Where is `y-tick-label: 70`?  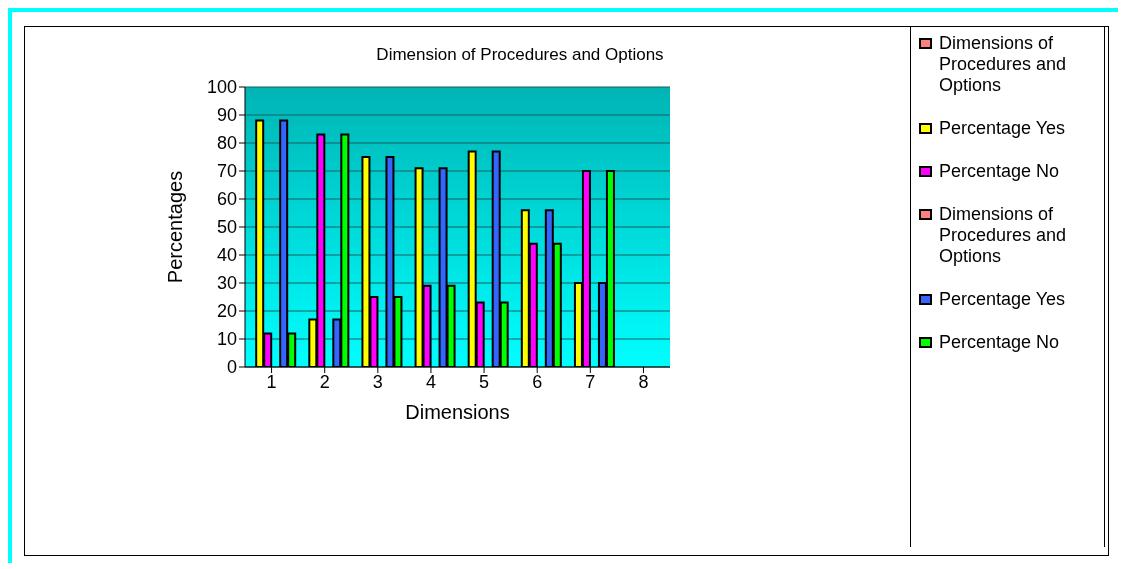
y-tick-label: 70 is located at coordinates (226, 171).